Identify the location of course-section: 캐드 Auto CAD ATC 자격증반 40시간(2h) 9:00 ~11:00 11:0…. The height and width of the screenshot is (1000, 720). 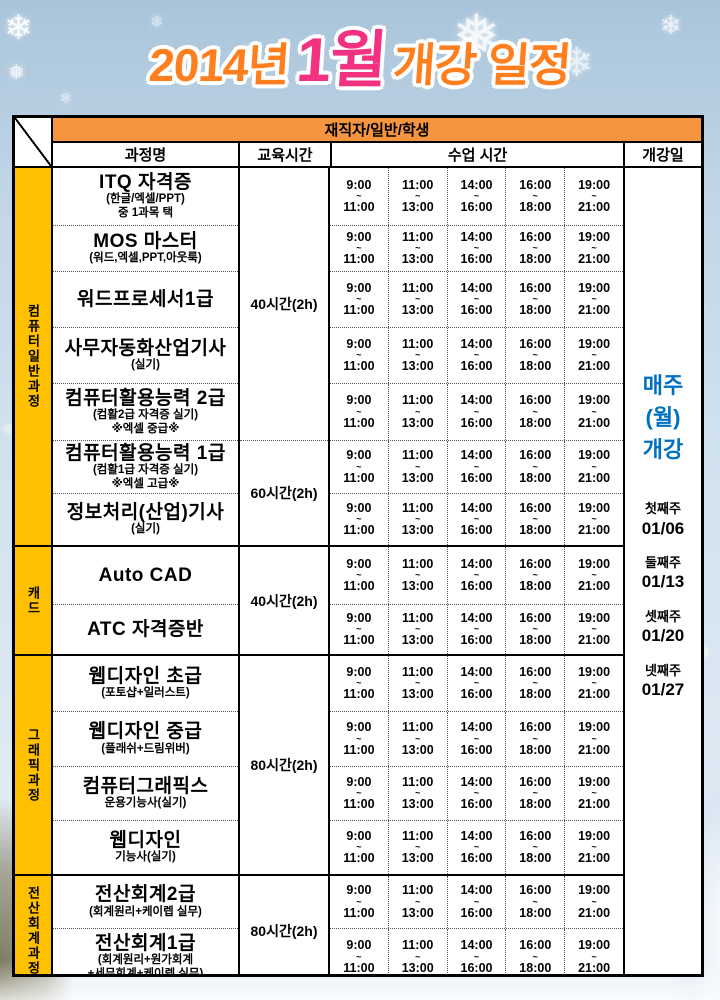
(319, 599).